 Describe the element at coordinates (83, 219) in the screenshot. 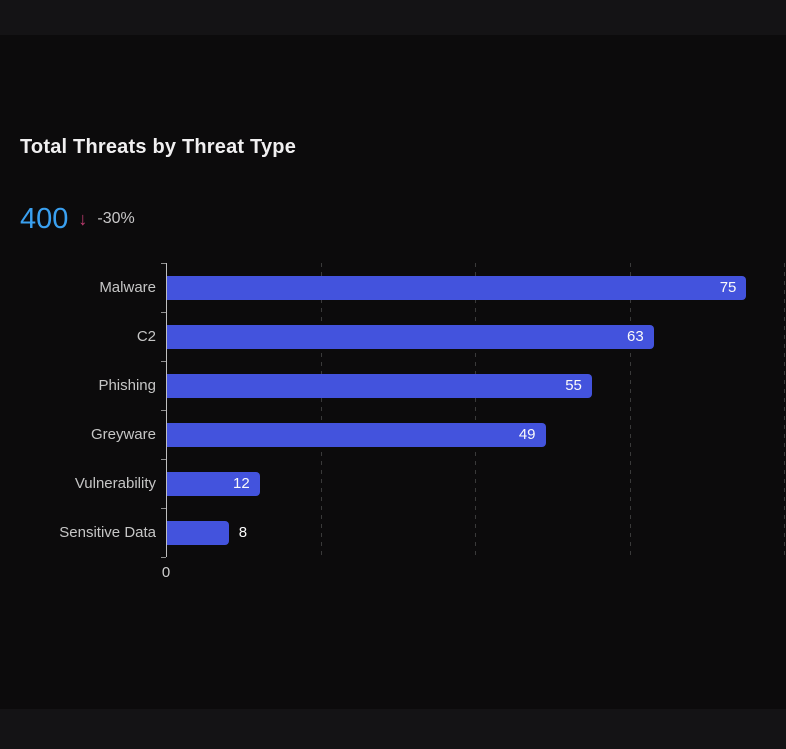

I see `trend-down-arrow-icon: ↓` at that location.